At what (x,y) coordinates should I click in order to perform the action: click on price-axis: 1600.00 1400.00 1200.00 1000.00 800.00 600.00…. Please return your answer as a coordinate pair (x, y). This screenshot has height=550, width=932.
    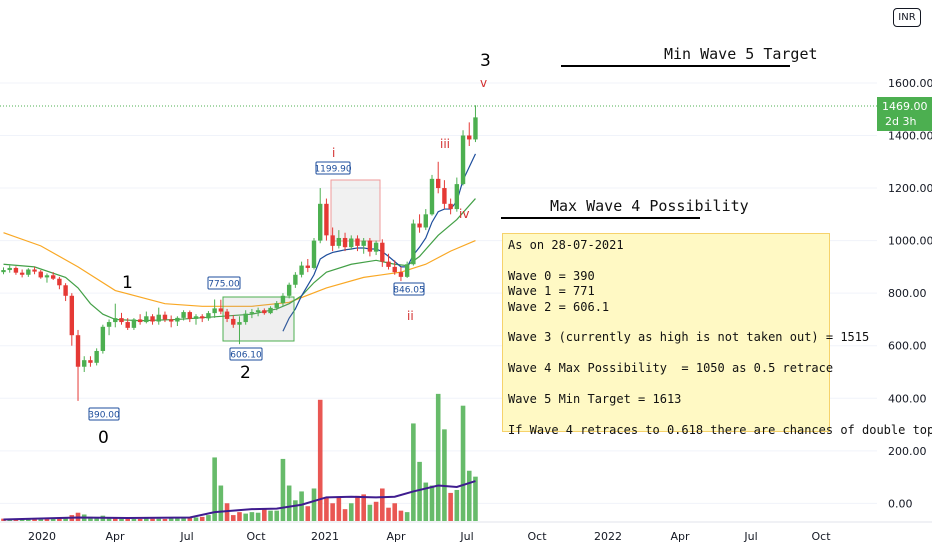
    Looking at the image, I should click on (910, 293).